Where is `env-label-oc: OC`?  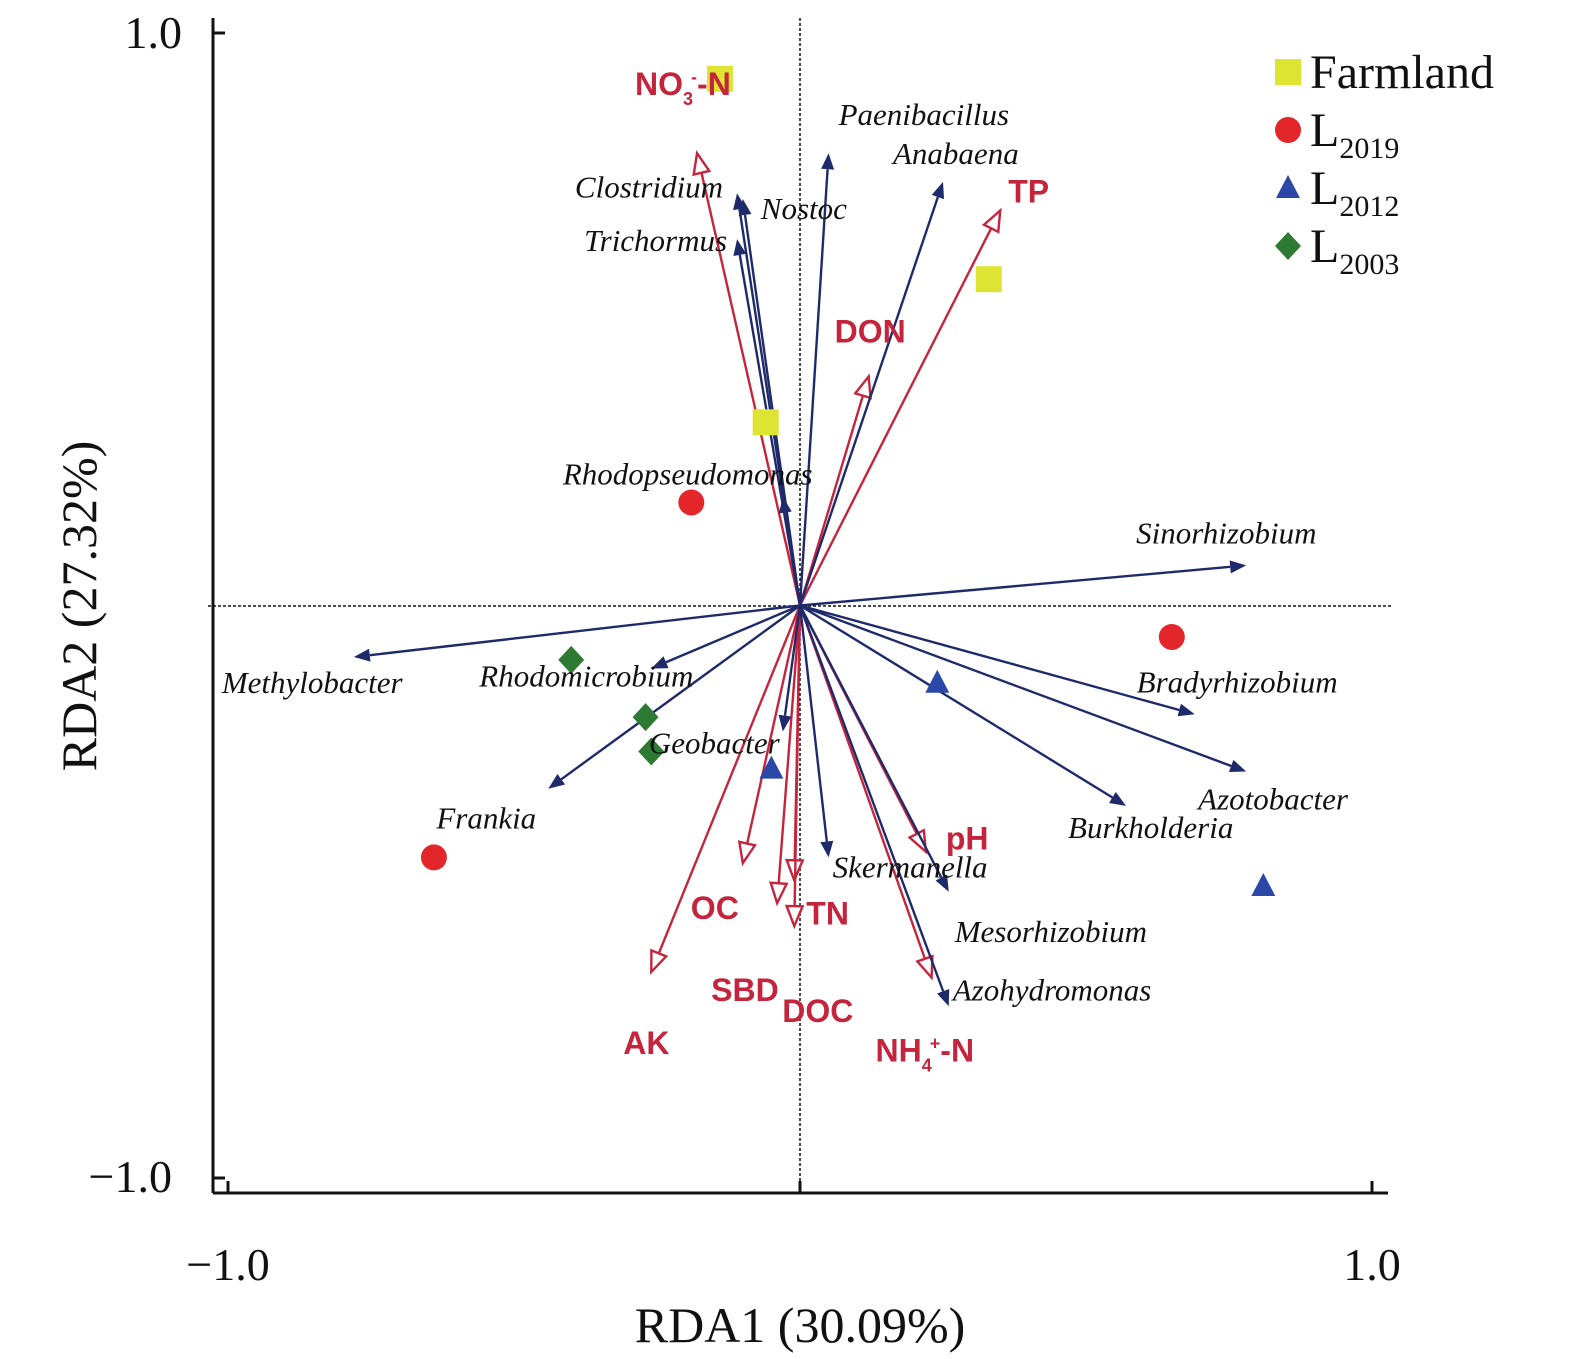
env-label-oc: OC is located at coordinates (715, 908).